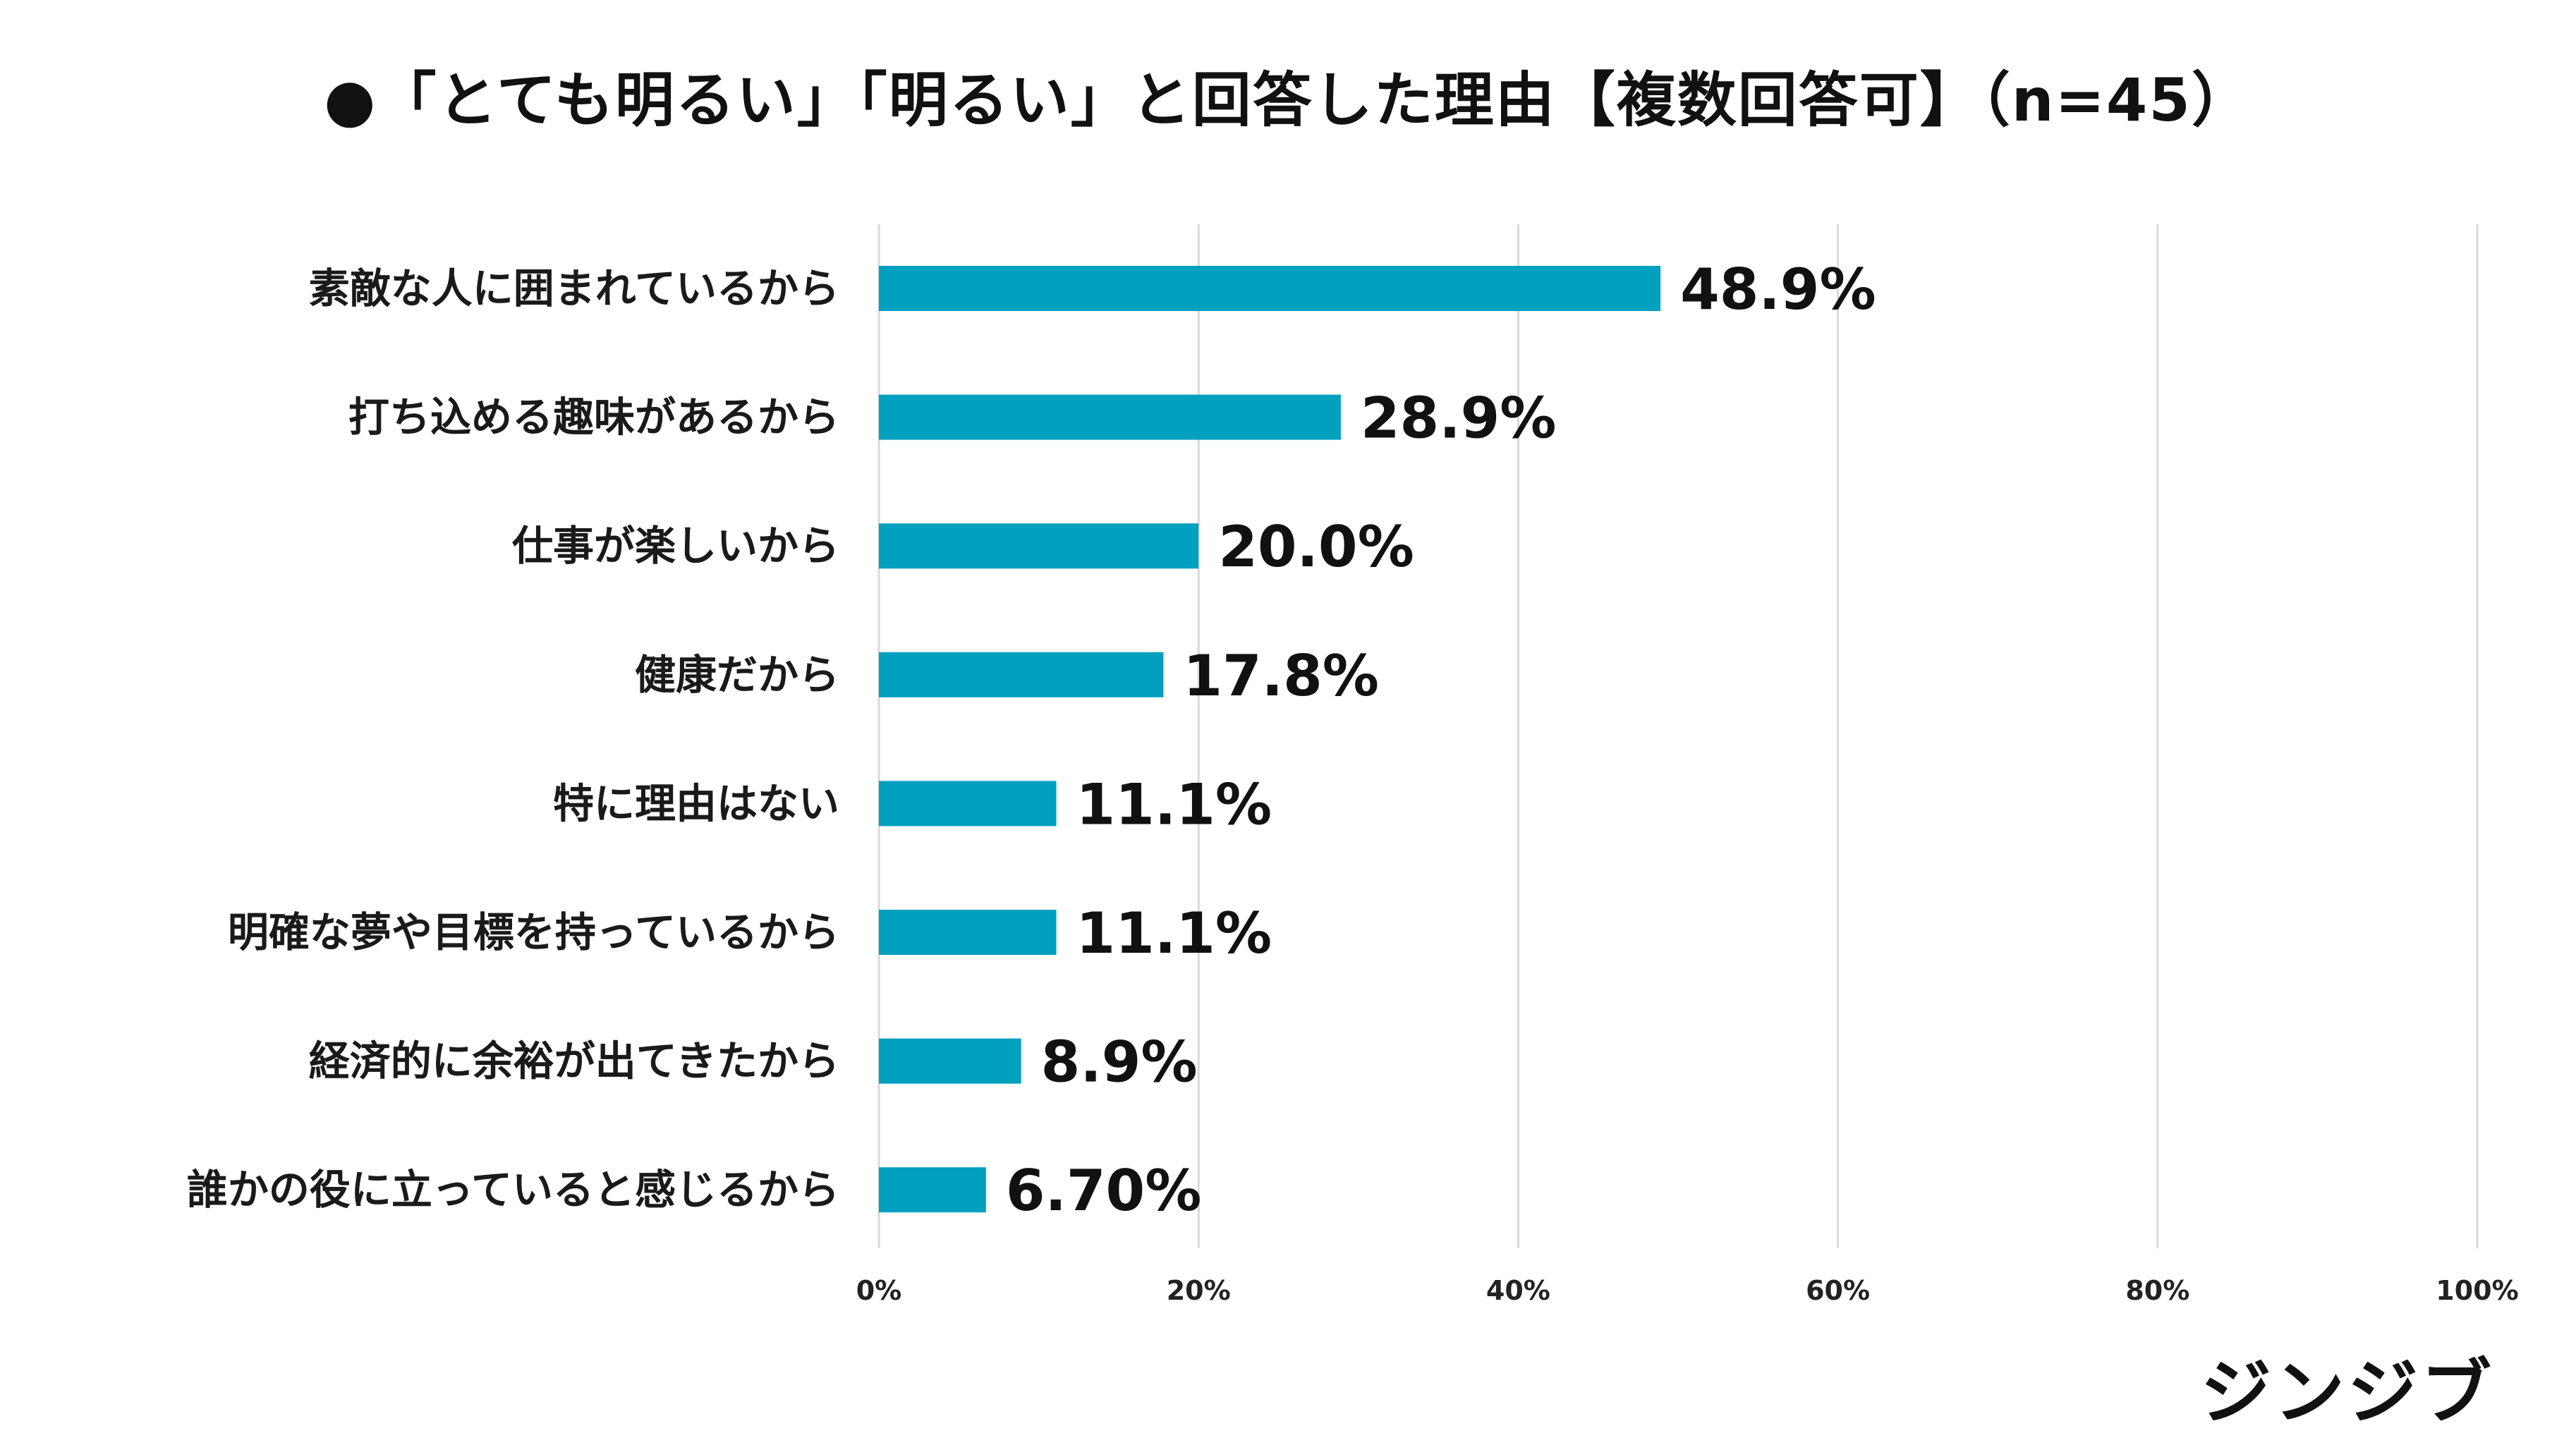 The height and width of the screenshot is (1445, 2576). What do you see at coordinates (696, 803) in the screenshot?
I see `category-label: 特に理由はない` at bounding box center [696, 803].